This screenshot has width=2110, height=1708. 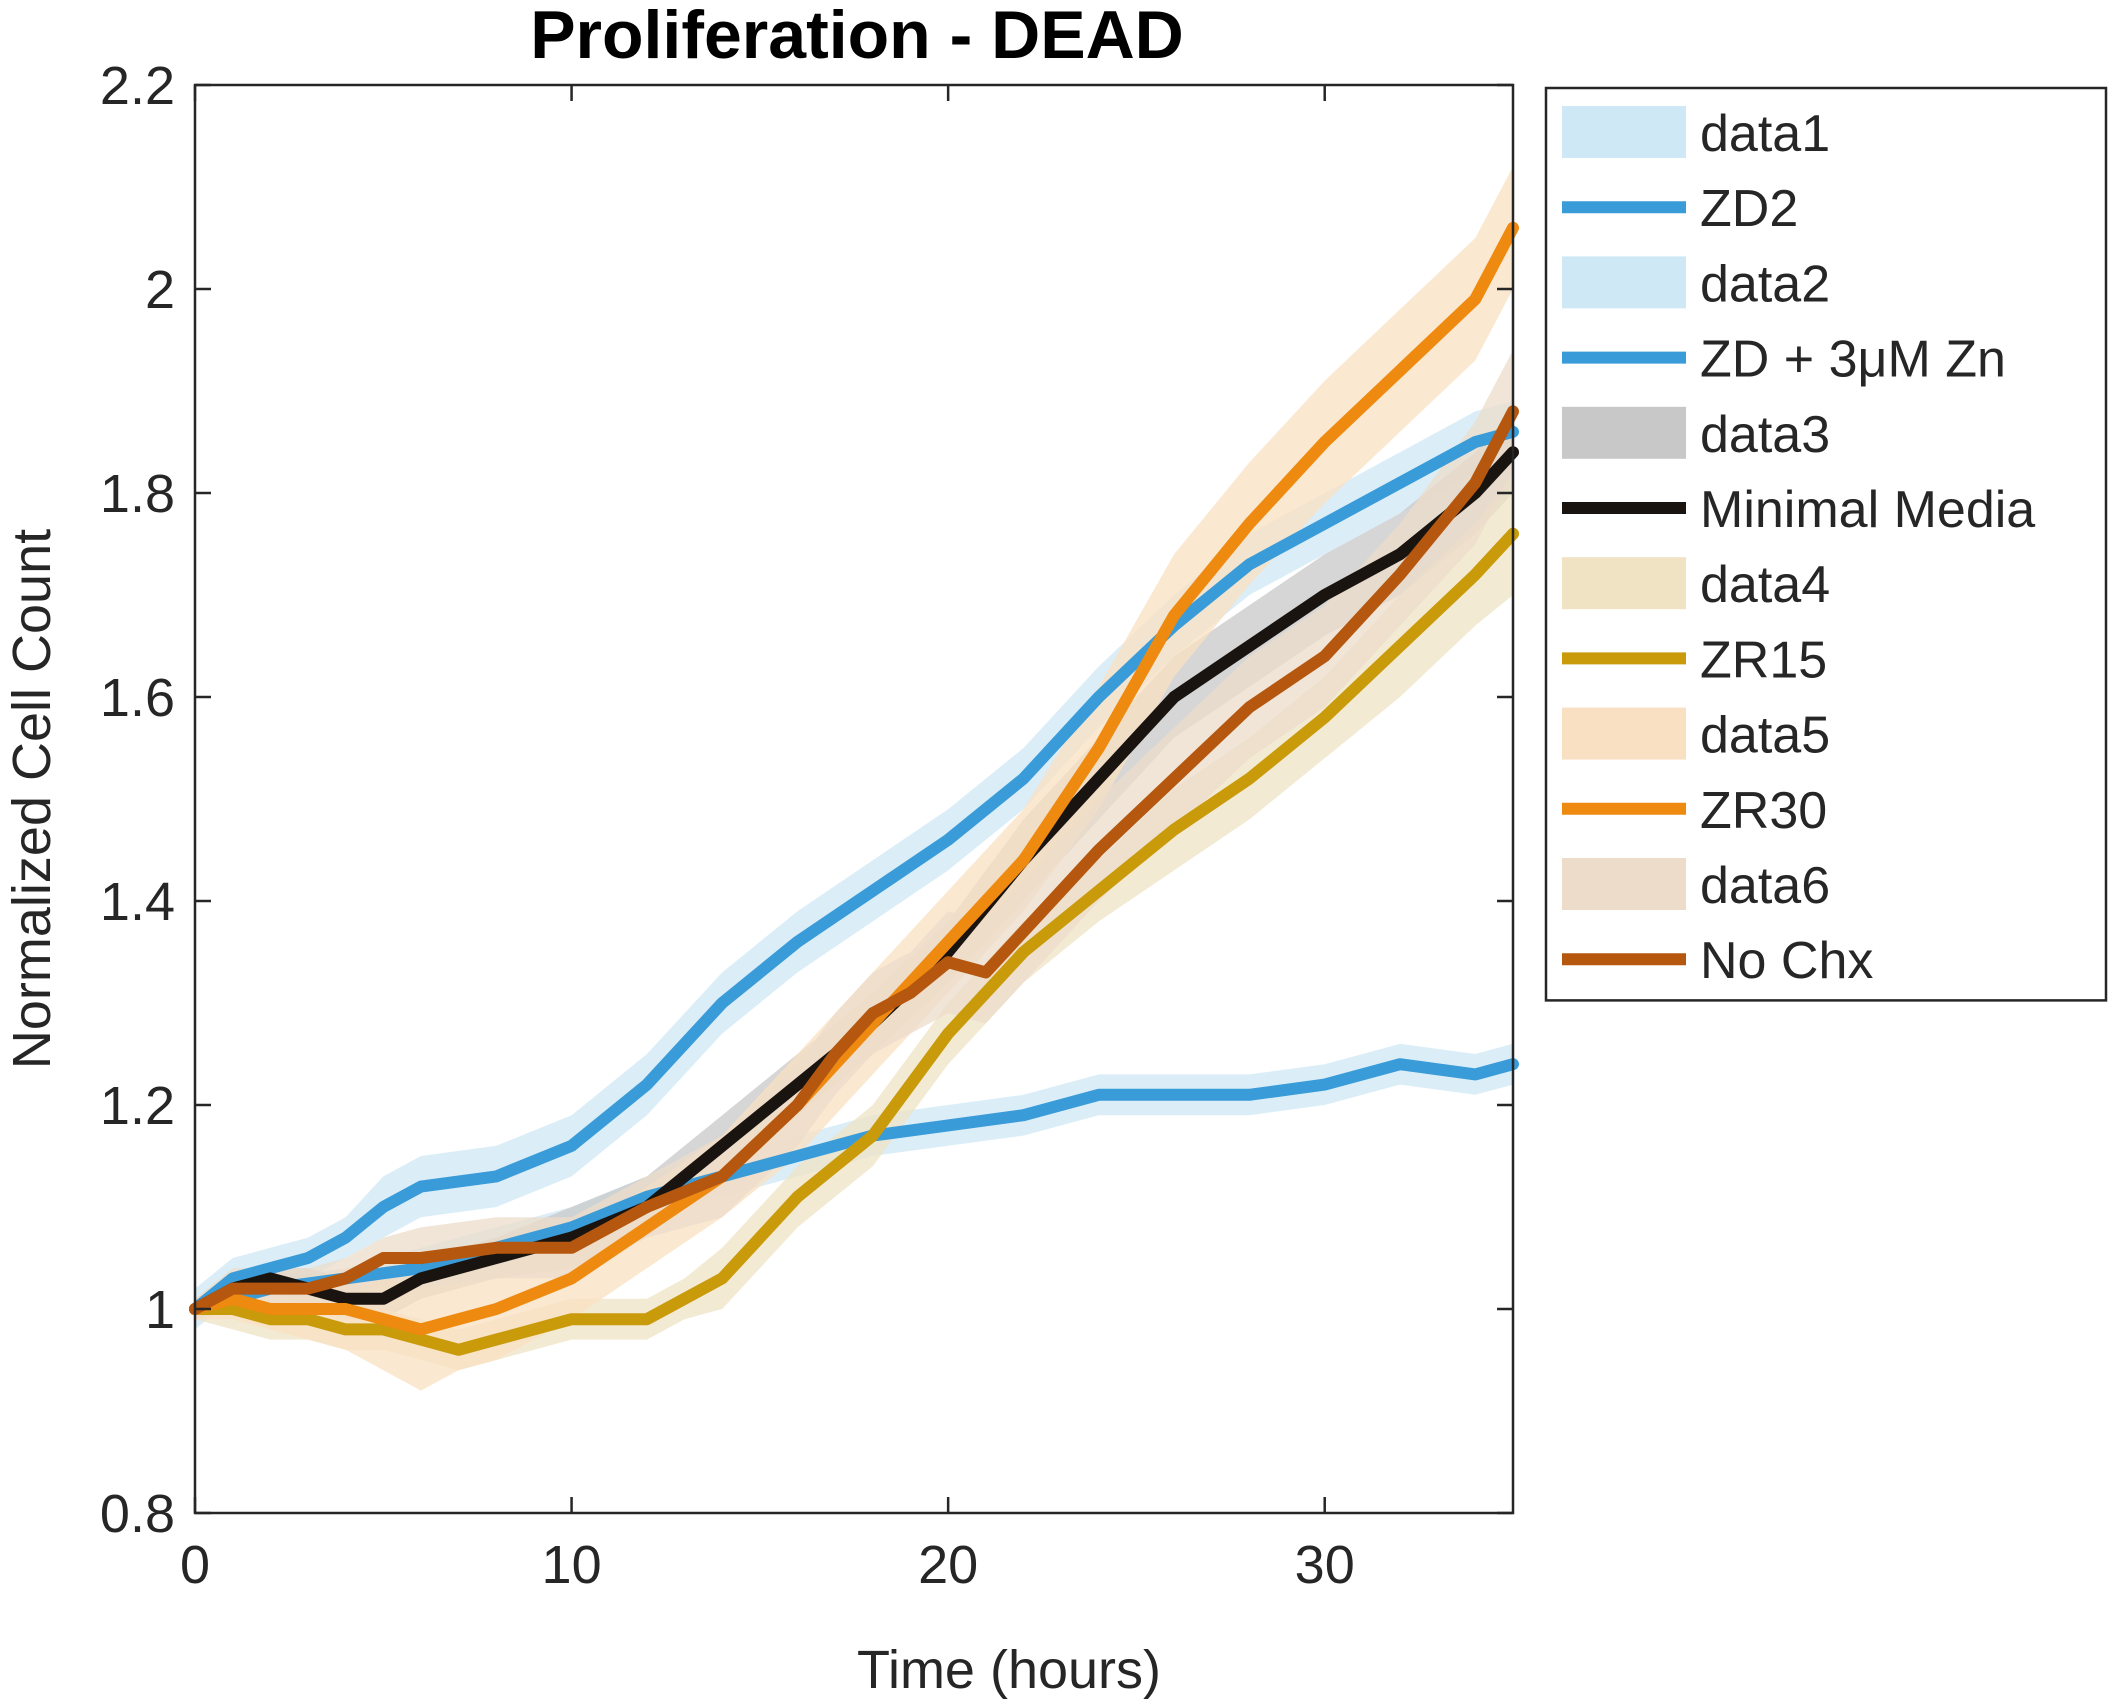 I want to click on y-tick-label: 0.8, so click(x=137, y=1514).